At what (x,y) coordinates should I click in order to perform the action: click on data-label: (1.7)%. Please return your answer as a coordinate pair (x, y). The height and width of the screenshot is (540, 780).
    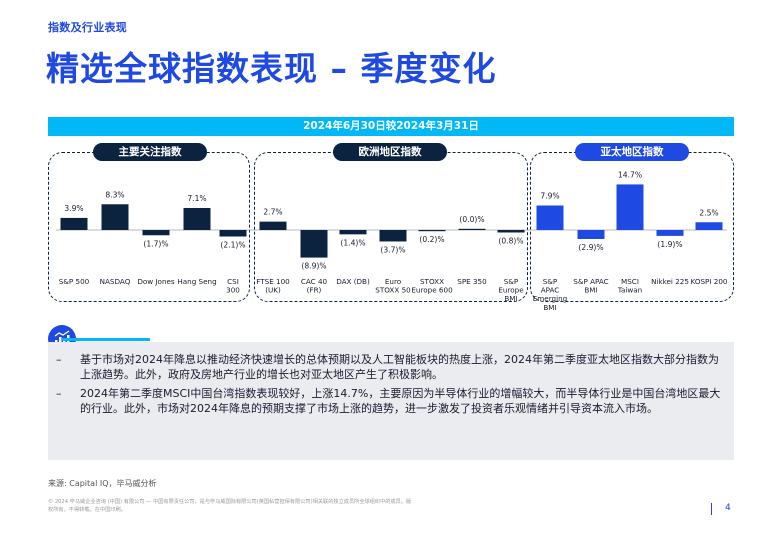
    Looking at the image, I should click on (155, 243).